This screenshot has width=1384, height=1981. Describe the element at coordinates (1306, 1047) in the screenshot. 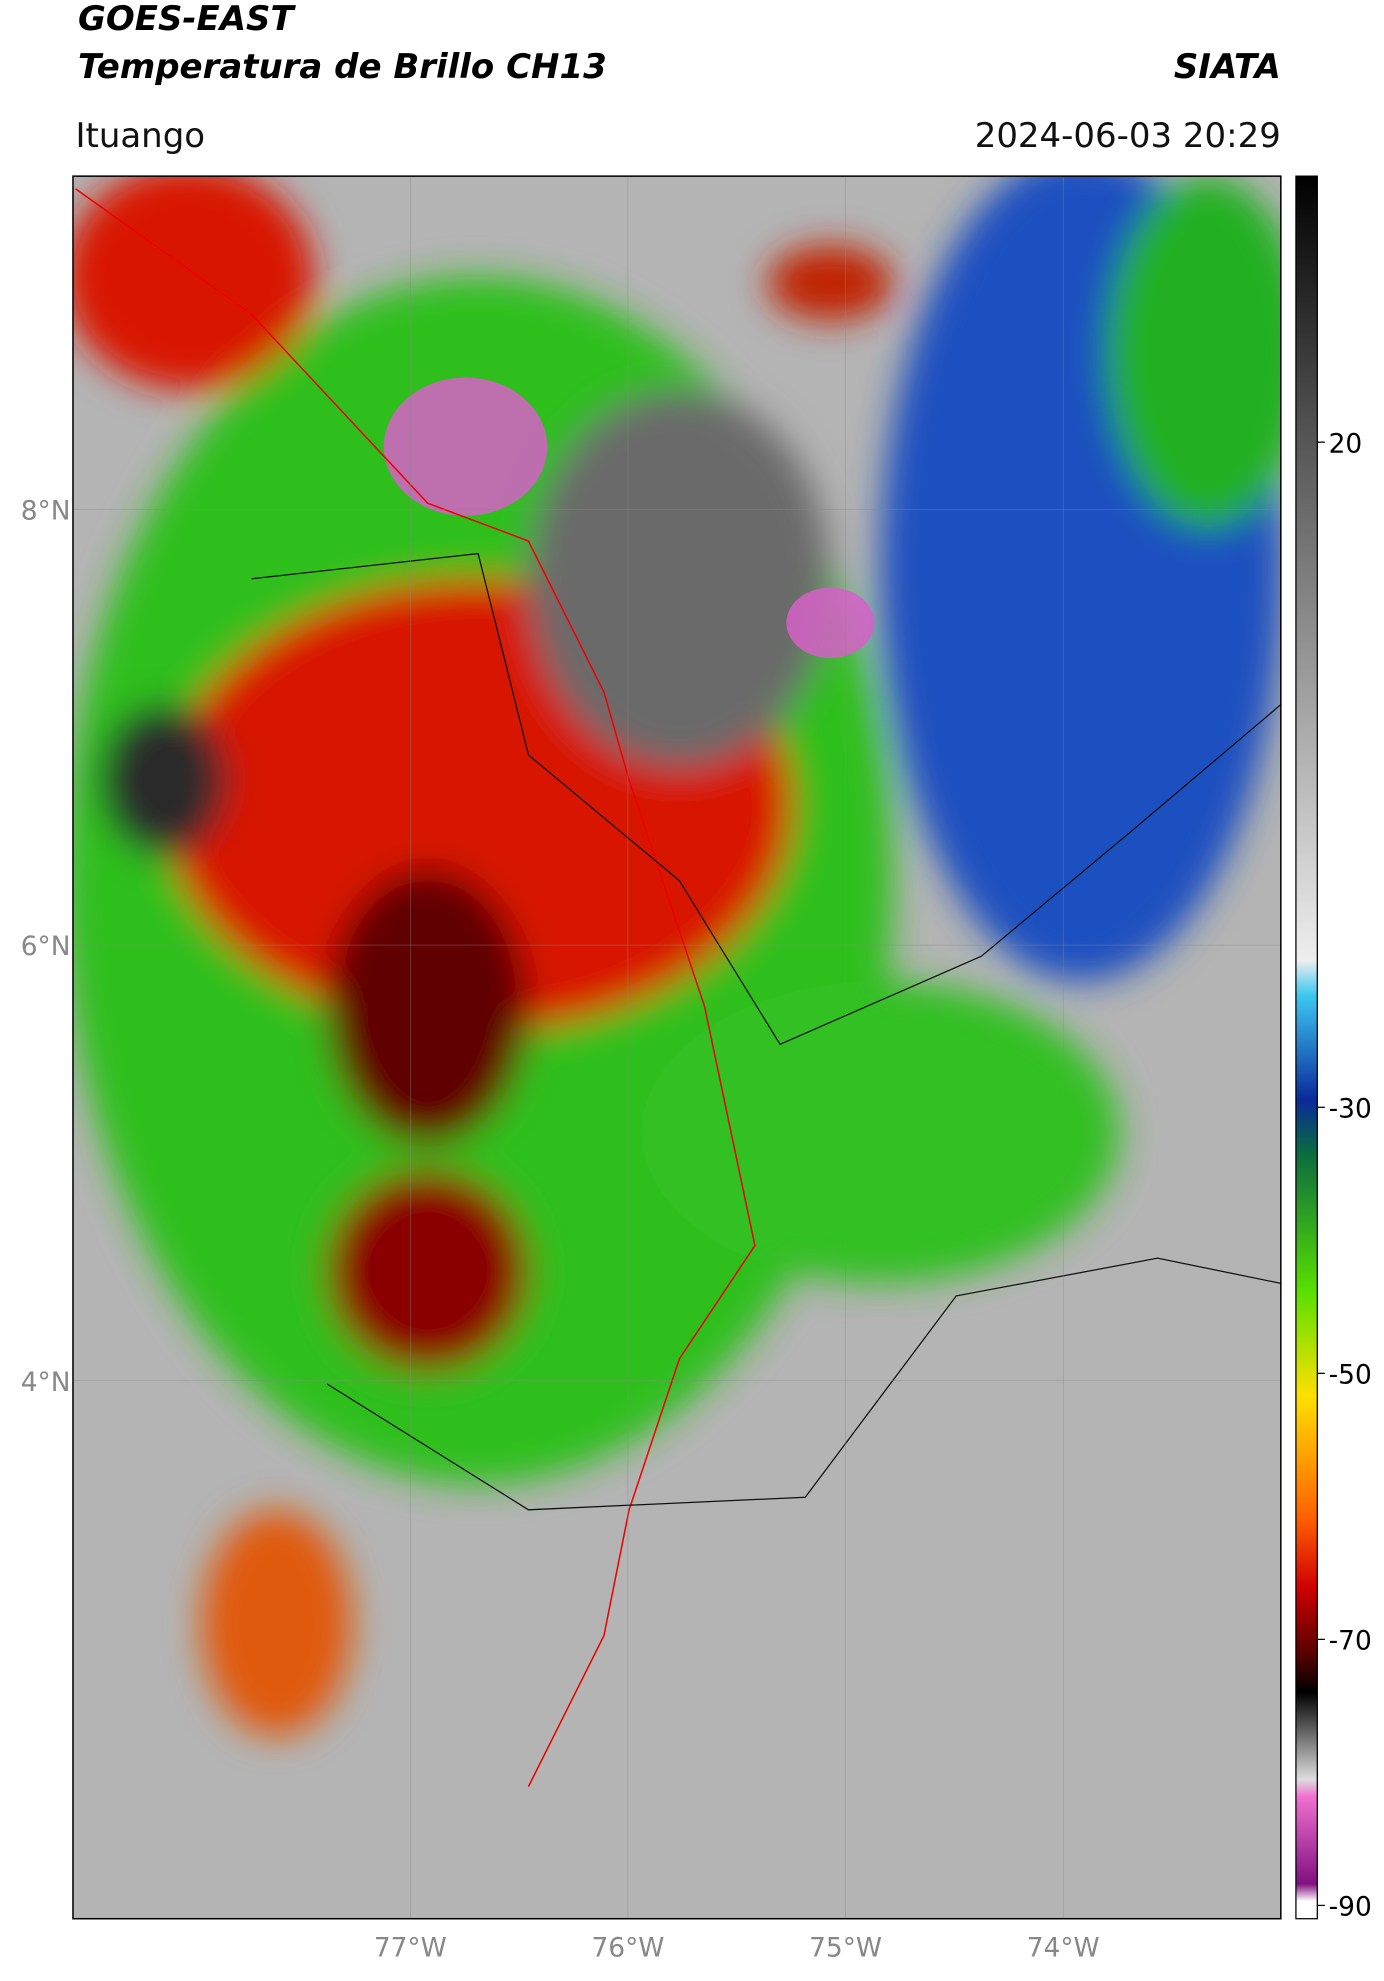

I see `colorbar` at that location.